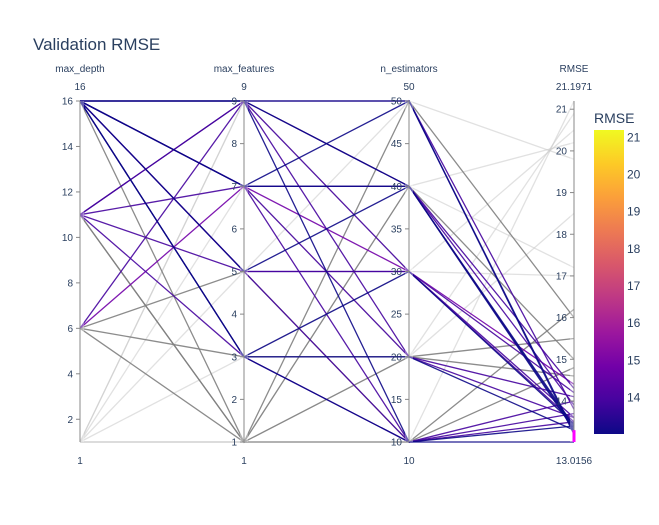 The width and height of the screenshot is (659, 525). What do you see at coordinates (574, 69) in the screenshot?
I see `axis-title: RMSE` at bounding box center [574, 69].